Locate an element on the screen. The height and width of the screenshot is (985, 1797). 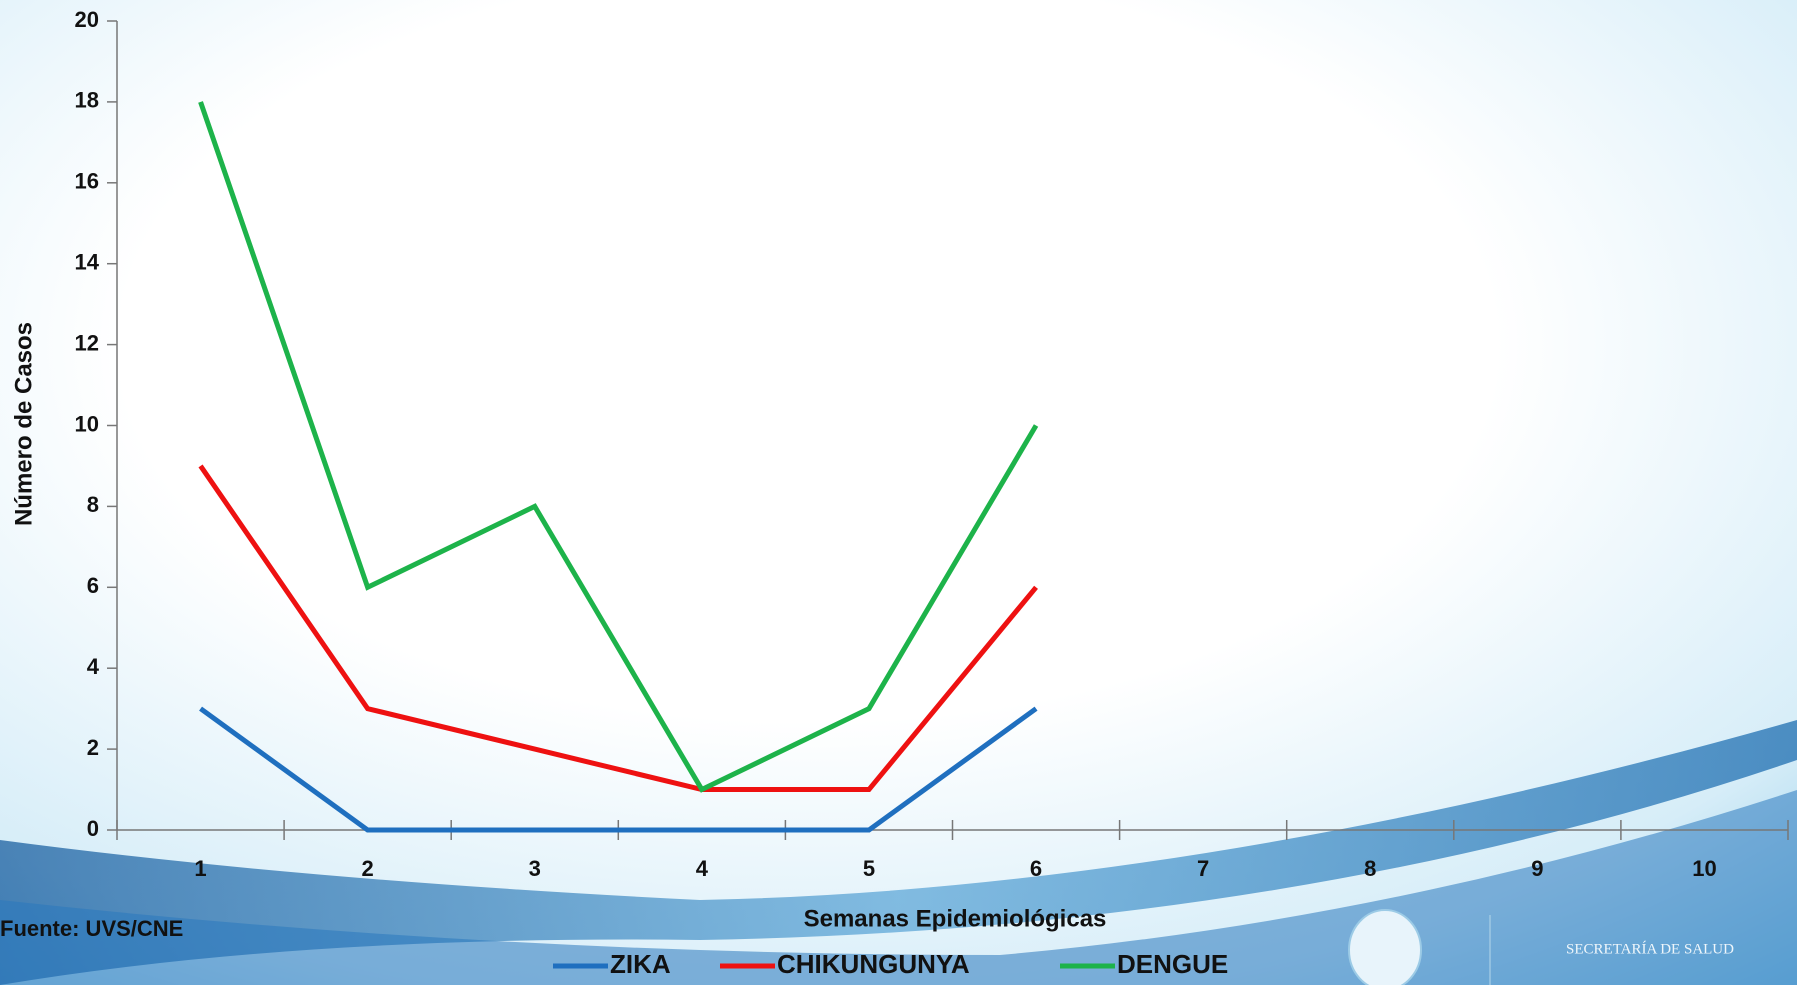
y-tick-label: 16 is located at coordinates (87, 181).